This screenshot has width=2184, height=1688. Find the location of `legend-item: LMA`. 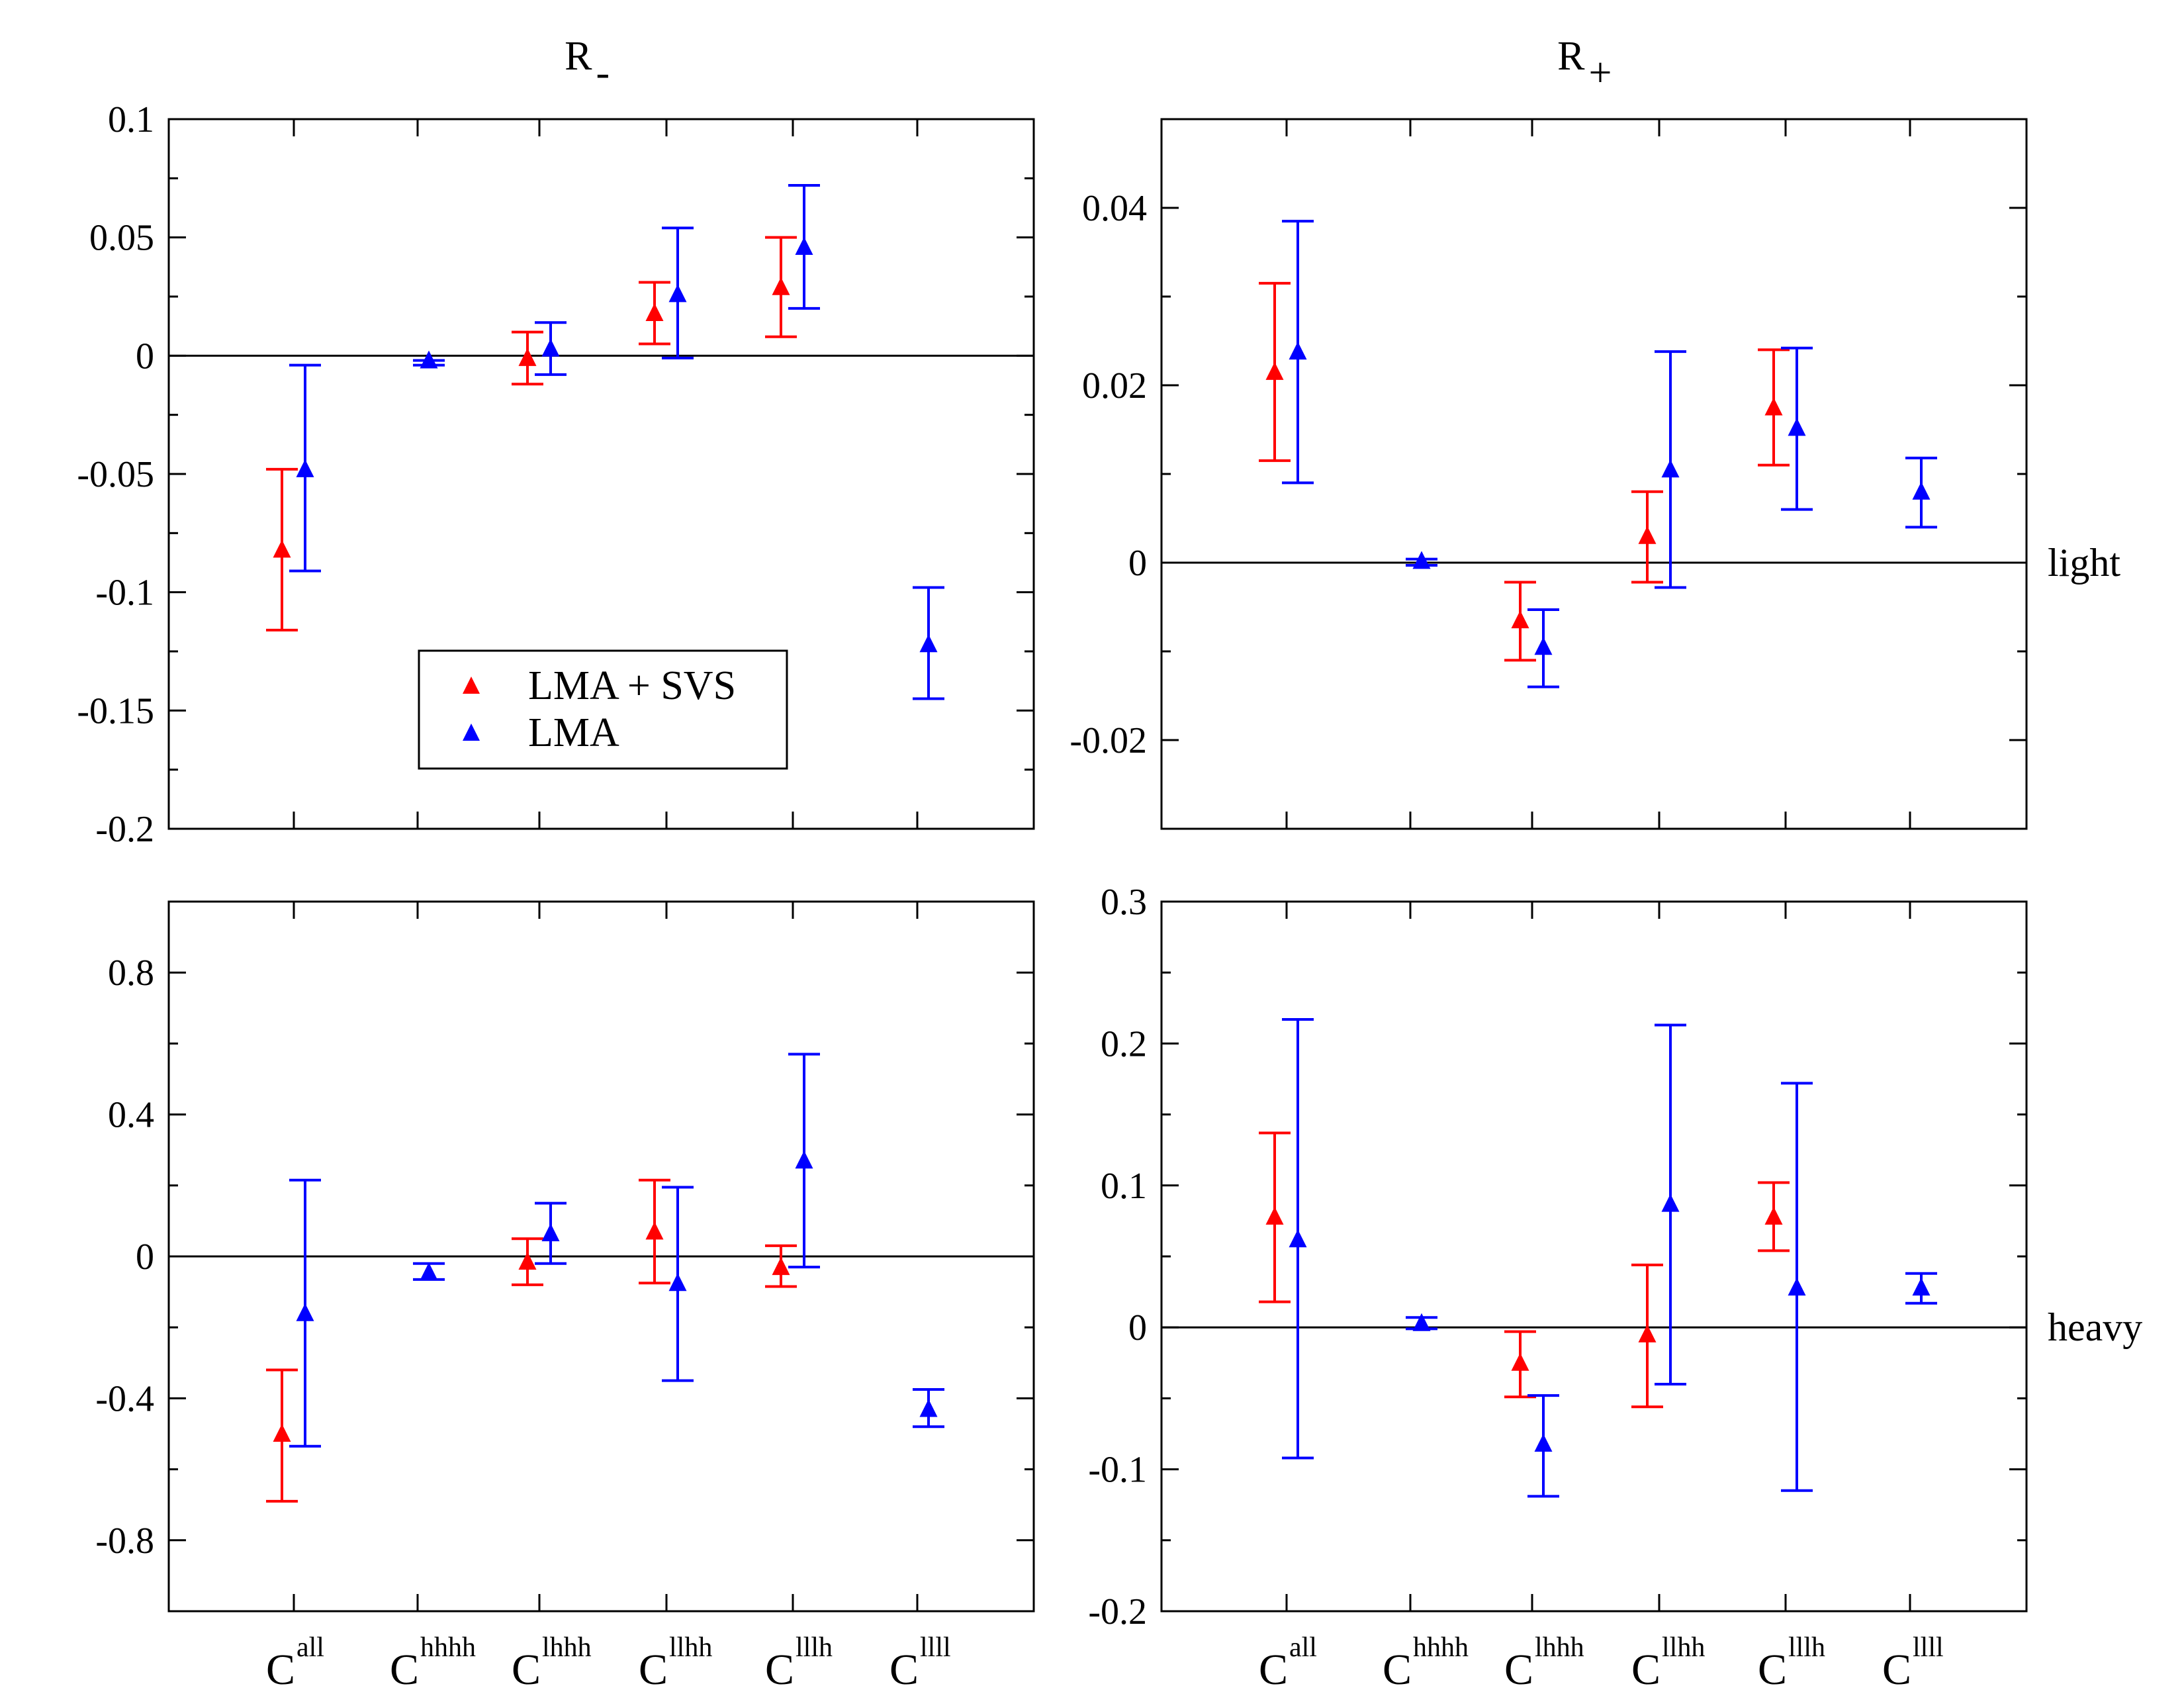

legend-item: LMA is located at coordinates (541, 732).